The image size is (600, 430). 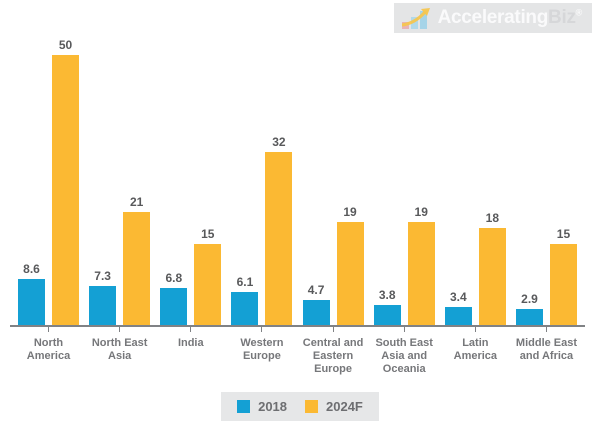 I want to click on category-label: Central and Eastern Europe, so click(x=333, y=356).